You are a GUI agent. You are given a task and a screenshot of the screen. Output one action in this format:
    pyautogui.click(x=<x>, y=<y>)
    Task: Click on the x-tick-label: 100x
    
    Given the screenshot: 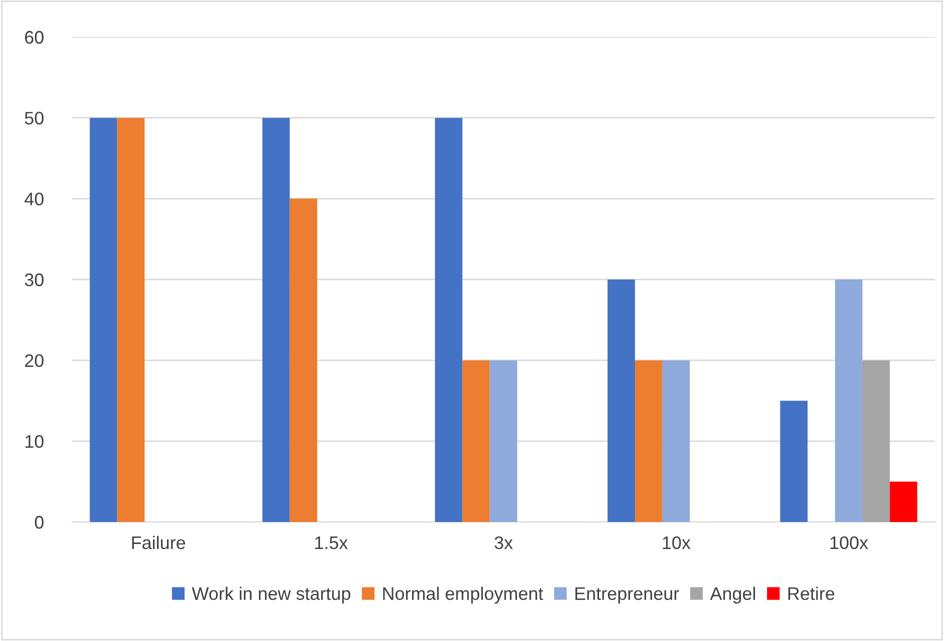 What is the action you would take?
    pyautogui.click(x=849, y=543)
    